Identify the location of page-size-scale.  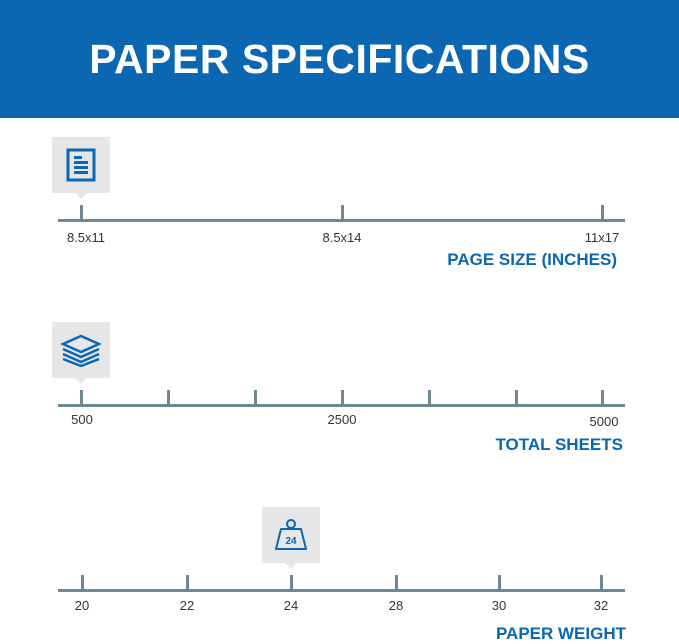
(341, 220).